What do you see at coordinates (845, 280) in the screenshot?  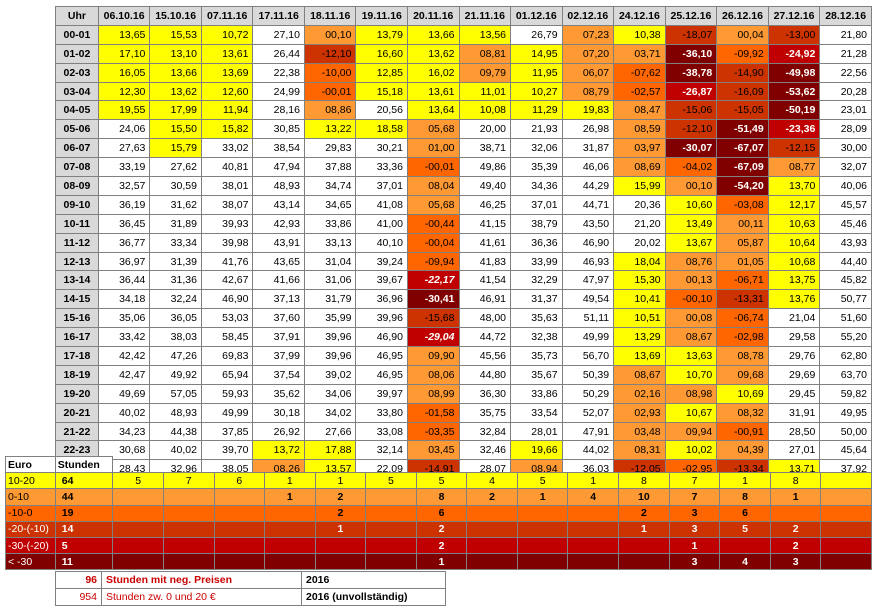 I see `price-cell: 45,82` at bounding box center [845, 280].